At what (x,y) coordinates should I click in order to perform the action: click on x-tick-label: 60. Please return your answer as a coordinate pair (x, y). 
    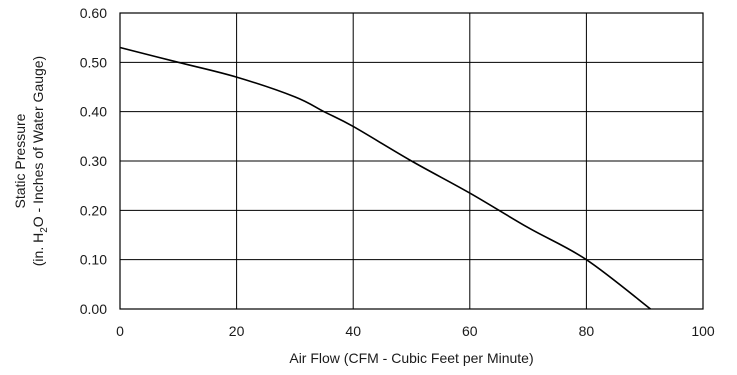
    Looking at the image, I should click on (470, 331).